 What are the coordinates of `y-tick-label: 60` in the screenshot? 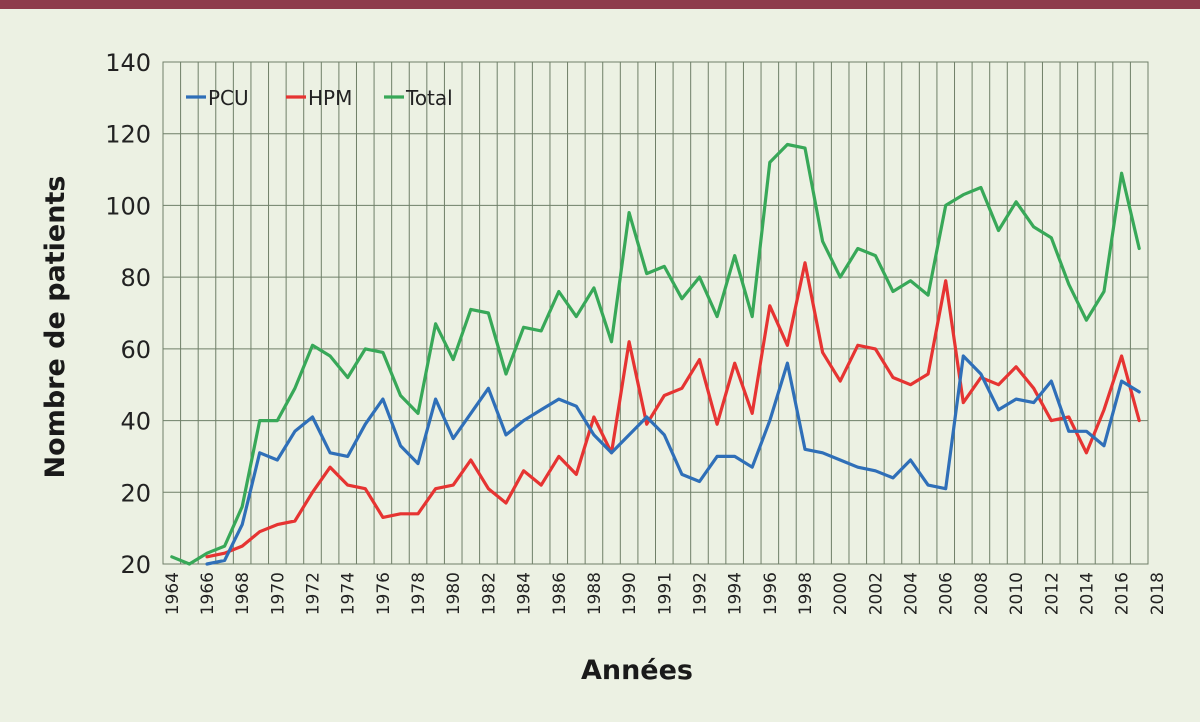 It's located at (135, 350).